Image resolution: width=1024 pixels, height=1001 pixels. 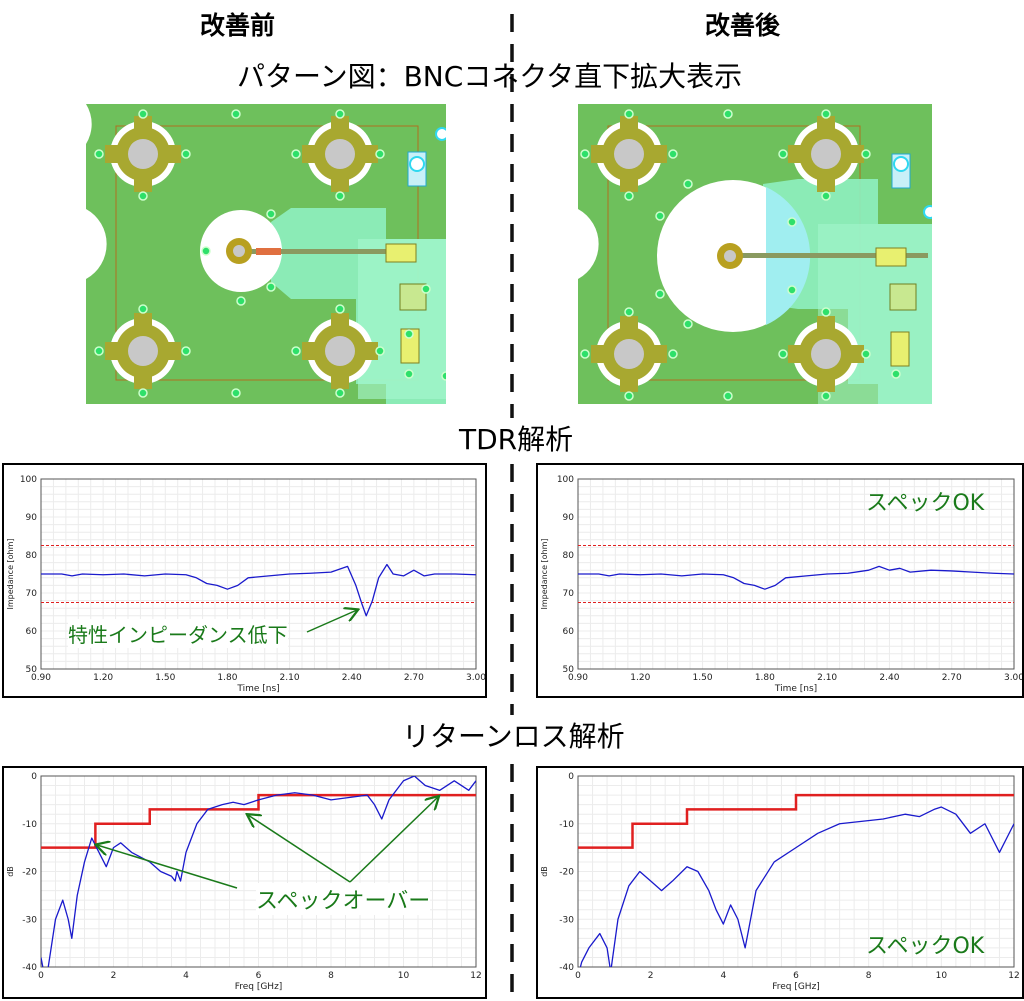 I want to click on ground-pin-tr, so click(x=340, y=154).